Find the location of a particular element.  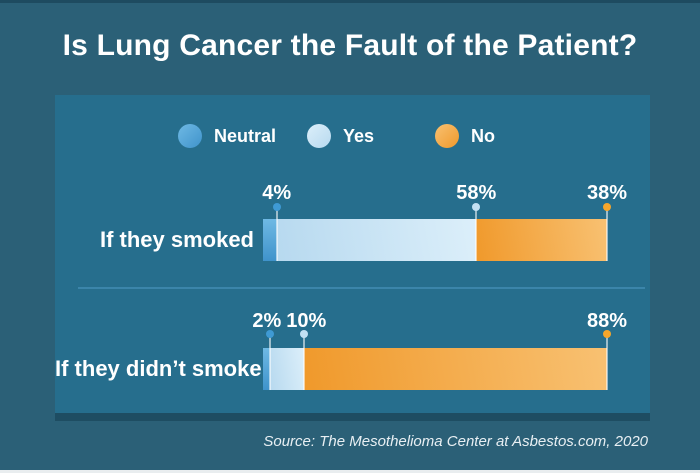

value-label: 88% is located at coordinates (607, 321).